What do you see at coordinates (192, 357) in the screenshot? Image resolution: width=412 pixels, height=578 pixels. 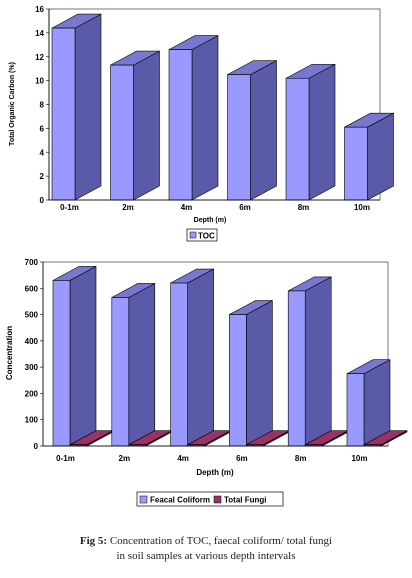 I see `coliform-bar-4m` at bounding box center [192, 357].